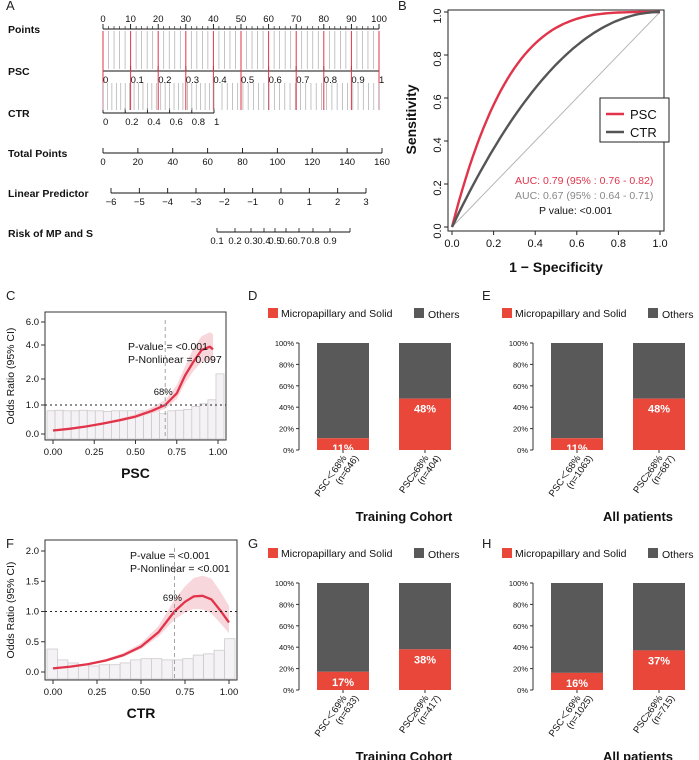 The image size is (699, 760). What do you see at coordinates (192, 80) in the screenshot?
I see `nomogram-tick-label: 0.3` at bounding box center [192, 80].